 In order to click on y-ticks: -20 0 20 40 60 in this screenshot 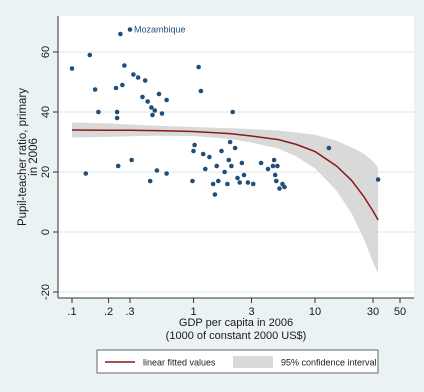, I will do `click(49, 173)`.